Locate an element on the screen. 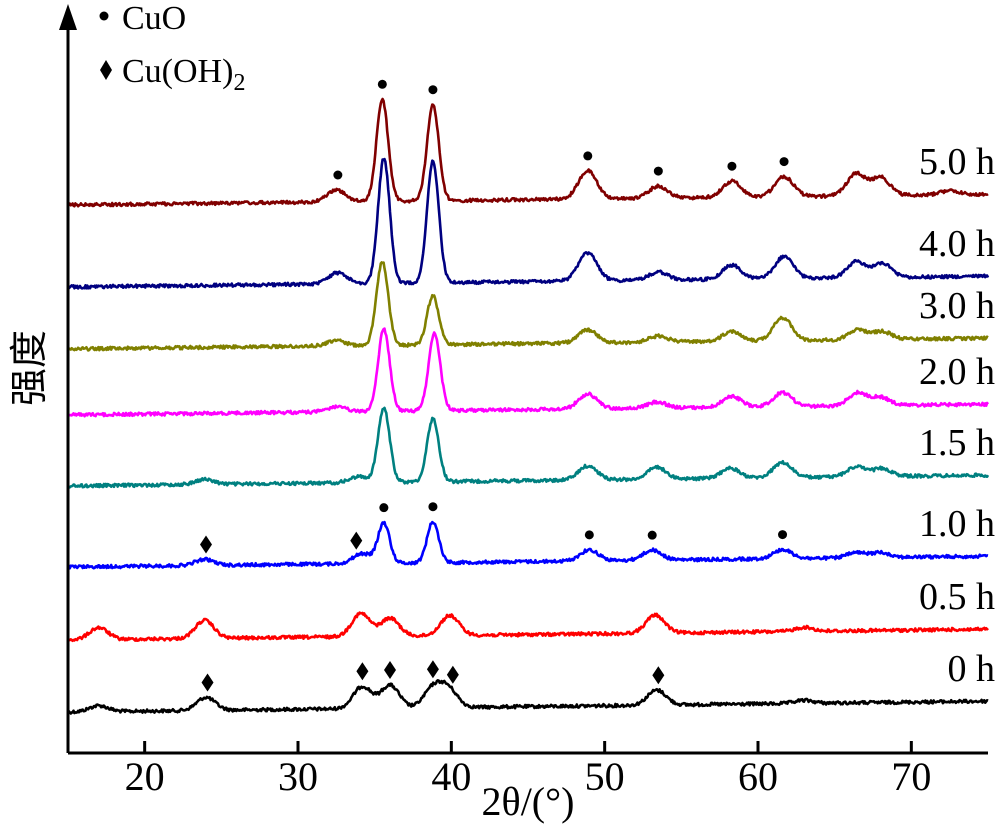 The width and height of the screenshot is (1000, 833). sample-label: 1.5 h is located at coordinates (957, 443).